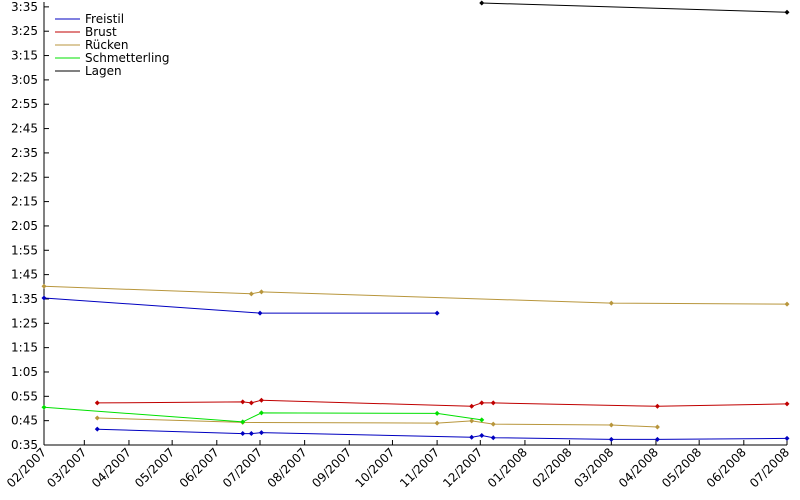 Image resolution: width=800 pixels, height=500 pixels. What do you see at coordinates (24, 323) in the screenshot?
I see `y-tick-label: 1:25` at bounding box center [24, 323].